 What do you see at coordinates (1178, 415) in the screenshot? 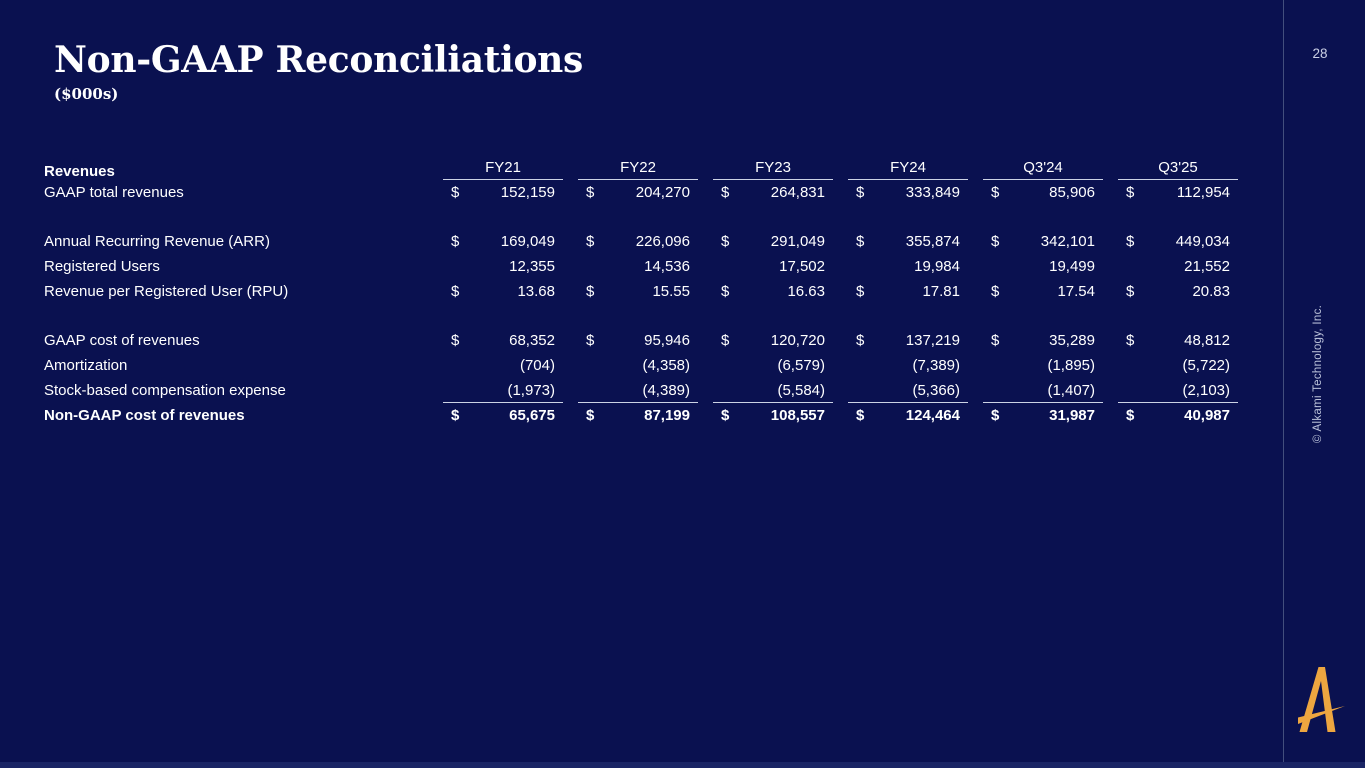
I see `table-cell: $40,987` at bounding box center [1178, 415].